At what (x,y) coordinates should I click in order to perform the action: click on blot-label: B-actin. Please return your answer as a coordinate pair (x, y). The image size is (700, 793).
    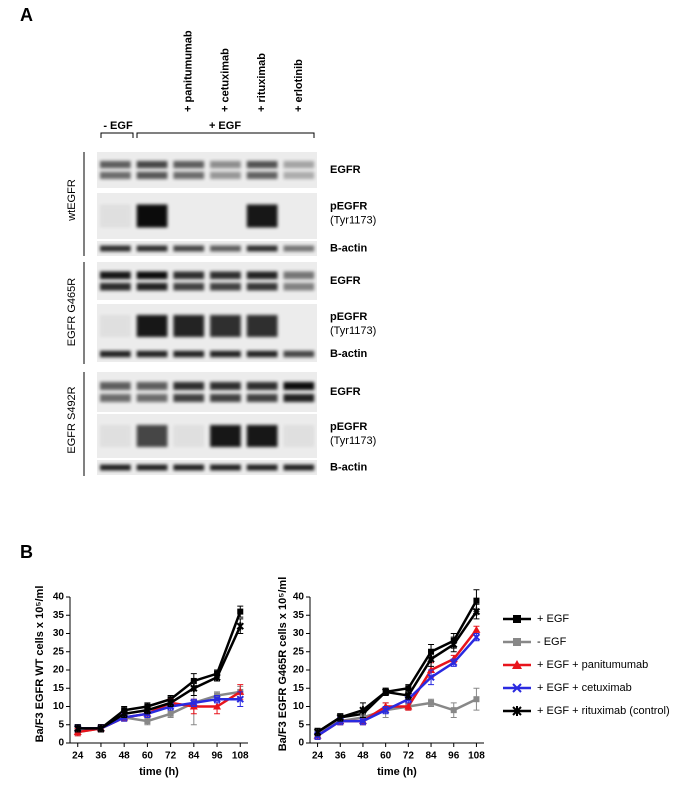
    Looking at the image, I should click on (349, 467).